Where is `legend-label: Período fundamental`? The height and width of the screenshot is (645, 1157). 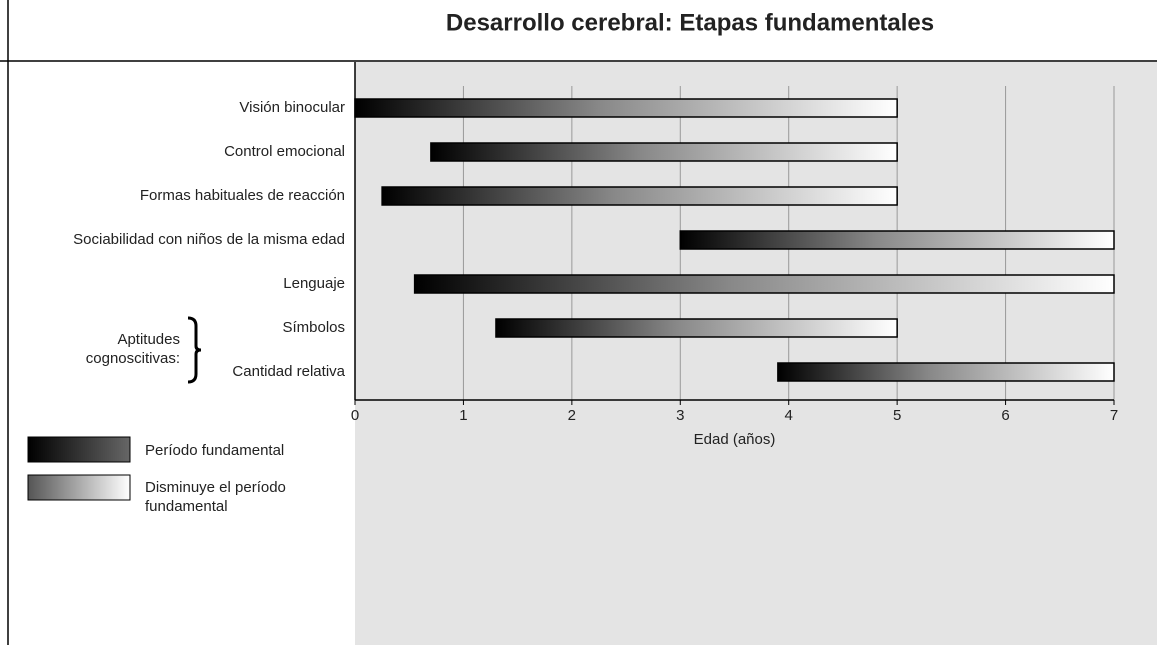
legend-label: Período fundamental is located at coordinates (215, 450).